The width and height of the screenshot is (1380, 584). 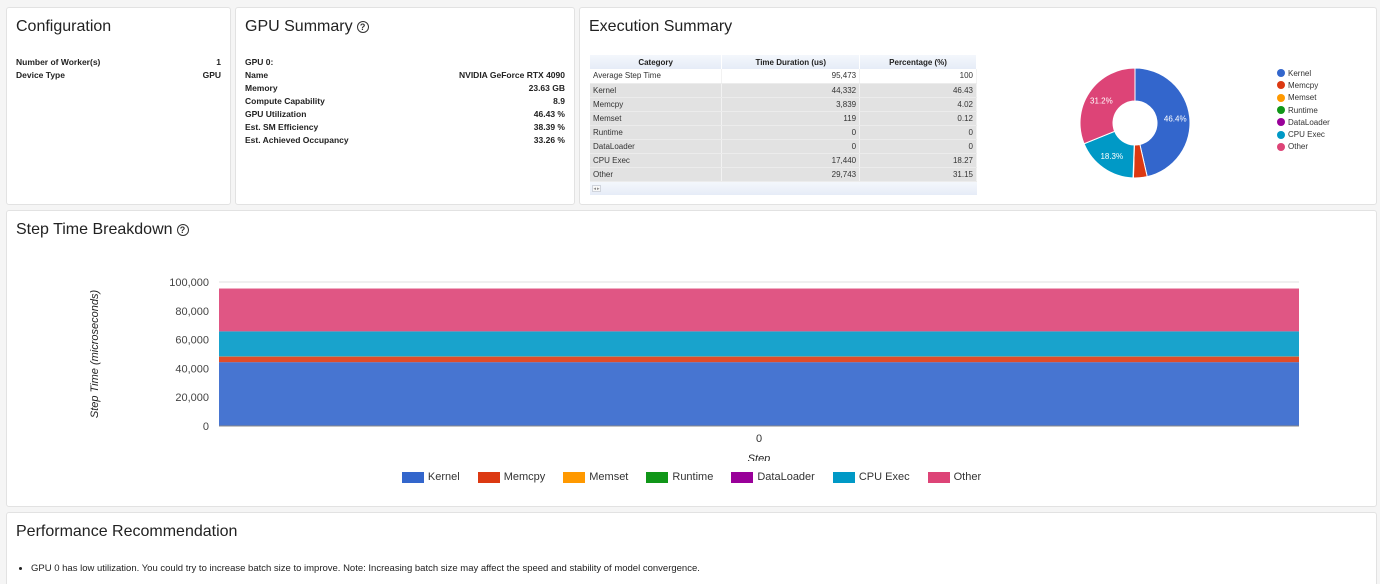 I want to click on bar-segment-other, so click(x=759, y=310).